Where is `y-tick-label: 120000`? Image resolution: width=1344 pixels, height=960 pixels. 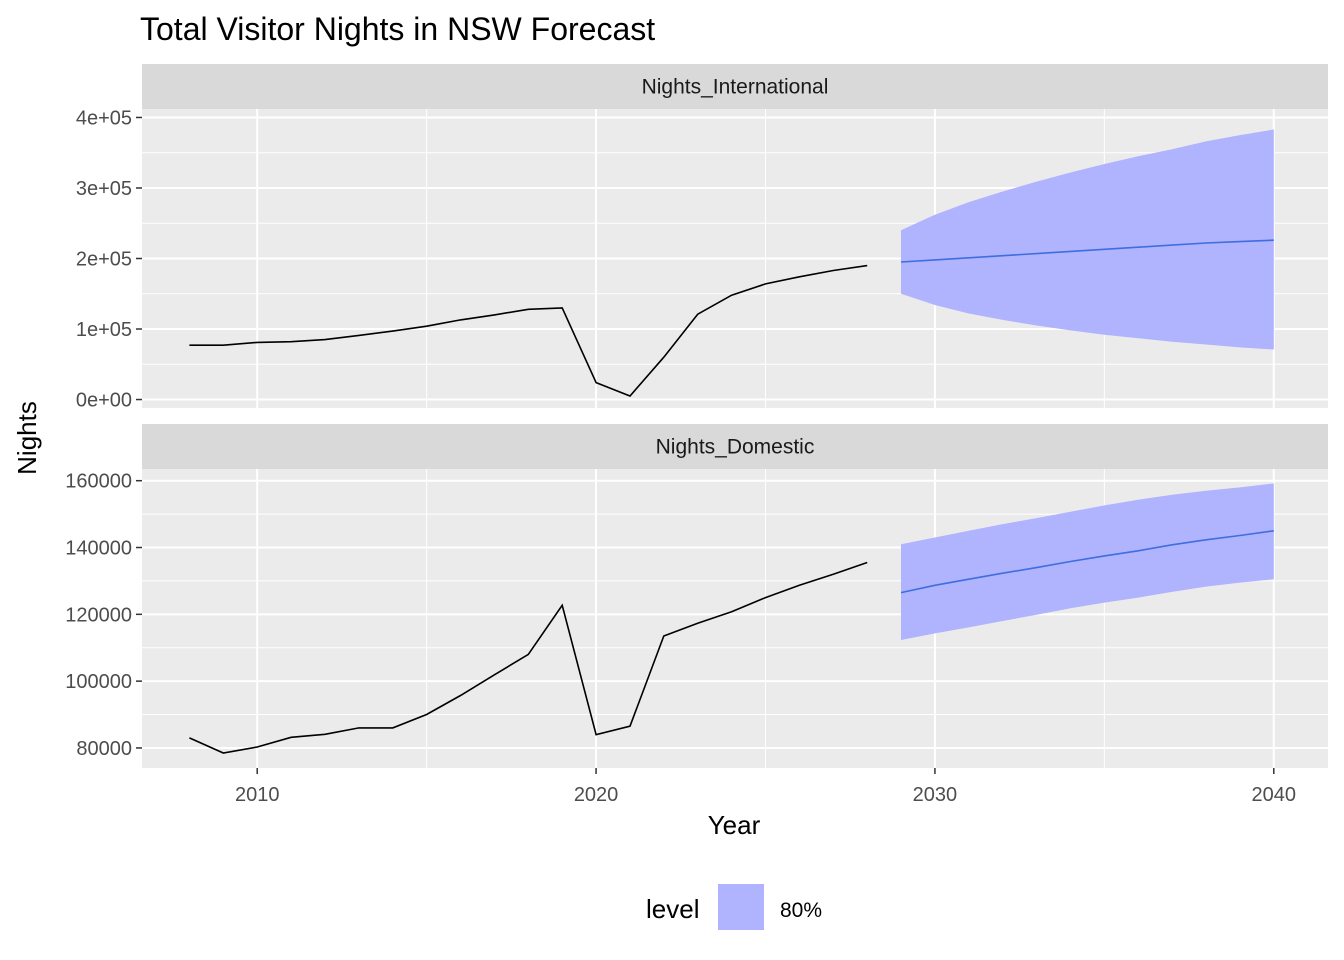 y-tick-label: 120000 is located at coordinates (98, 615).